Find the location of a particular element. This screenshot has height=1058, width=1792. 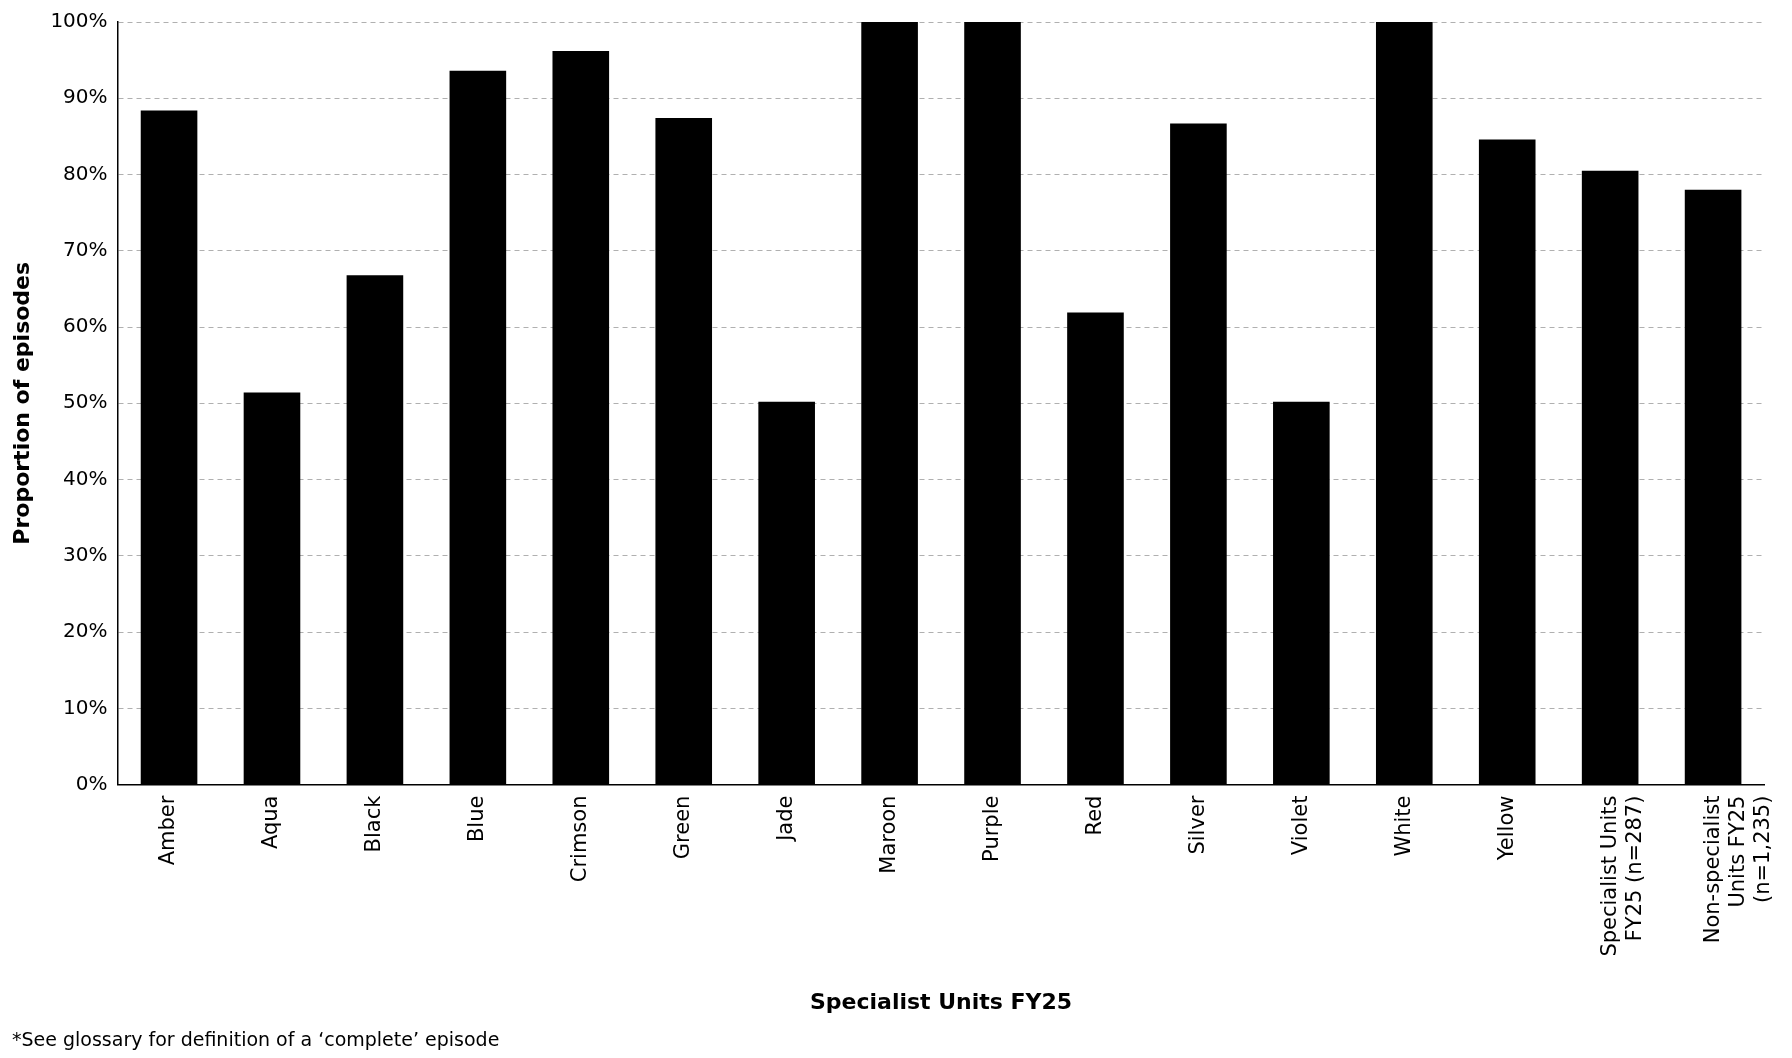

x-tick-label: Silver is located at coordinates (1196, 825).